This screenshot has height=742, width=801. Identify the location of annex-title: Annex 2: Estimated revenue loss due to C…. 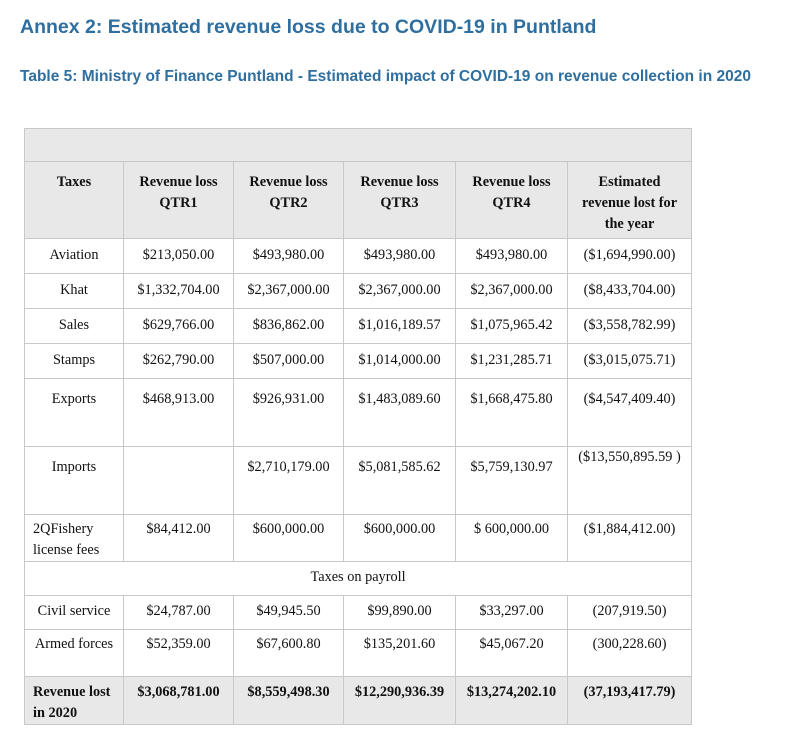
(308, 27).